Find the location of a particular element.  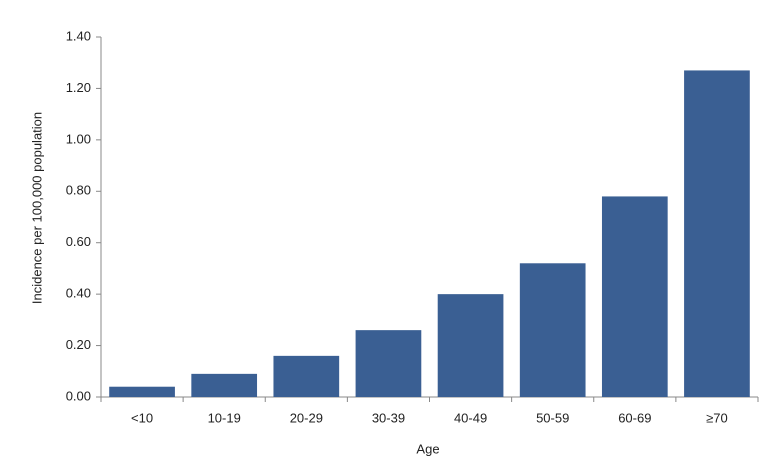

y-tick-label: 1.00 is located at coordinates (78, 138).